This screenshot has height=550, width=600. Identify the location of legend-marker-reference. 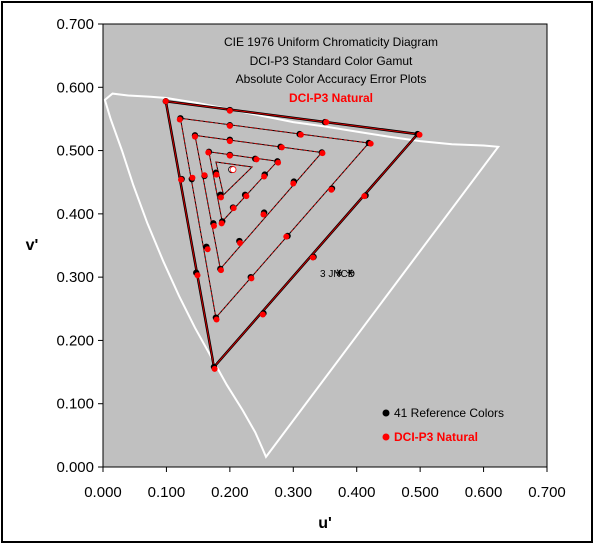
(386, 413).